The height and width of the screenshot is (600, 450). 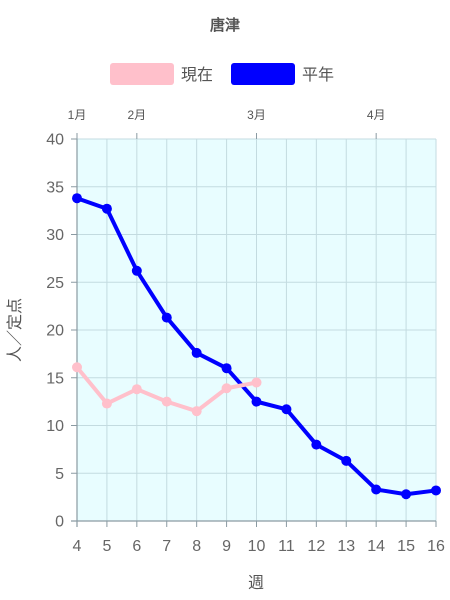 I want to click on month-label: 1月, so click(x=77, y=115).